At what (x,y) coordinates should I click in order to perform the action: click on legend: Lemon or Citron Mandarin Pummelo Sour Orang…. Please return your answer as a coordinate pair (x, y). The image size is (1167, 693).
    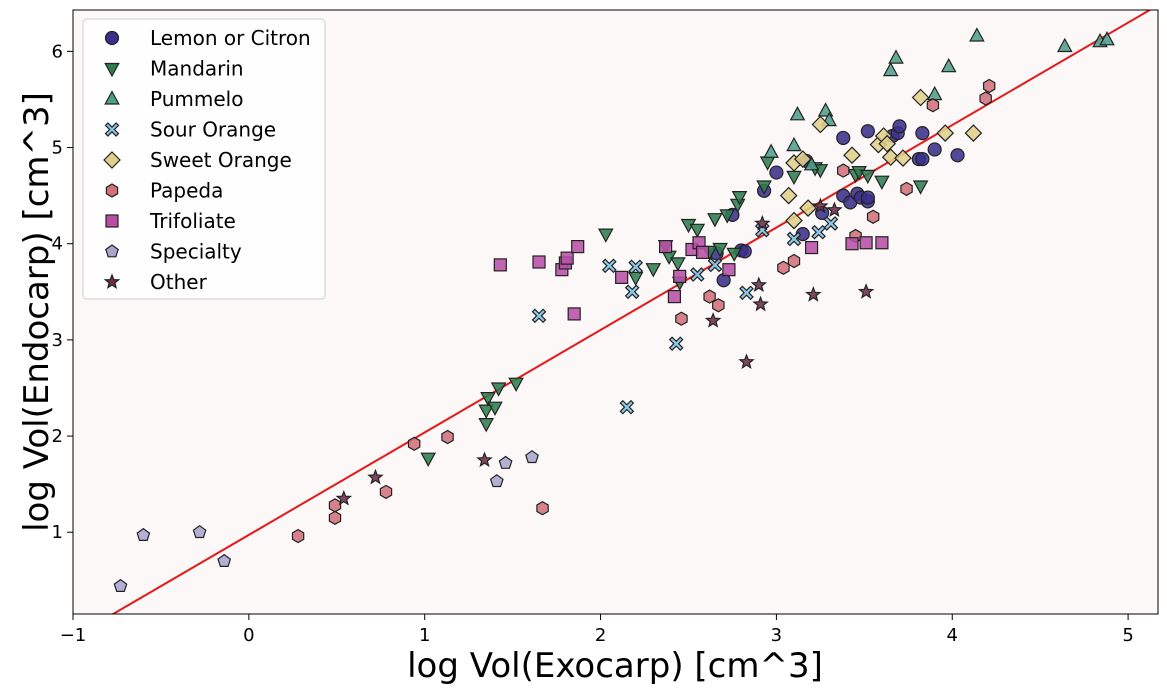
    Looking at the image, I should click on (204, 159).